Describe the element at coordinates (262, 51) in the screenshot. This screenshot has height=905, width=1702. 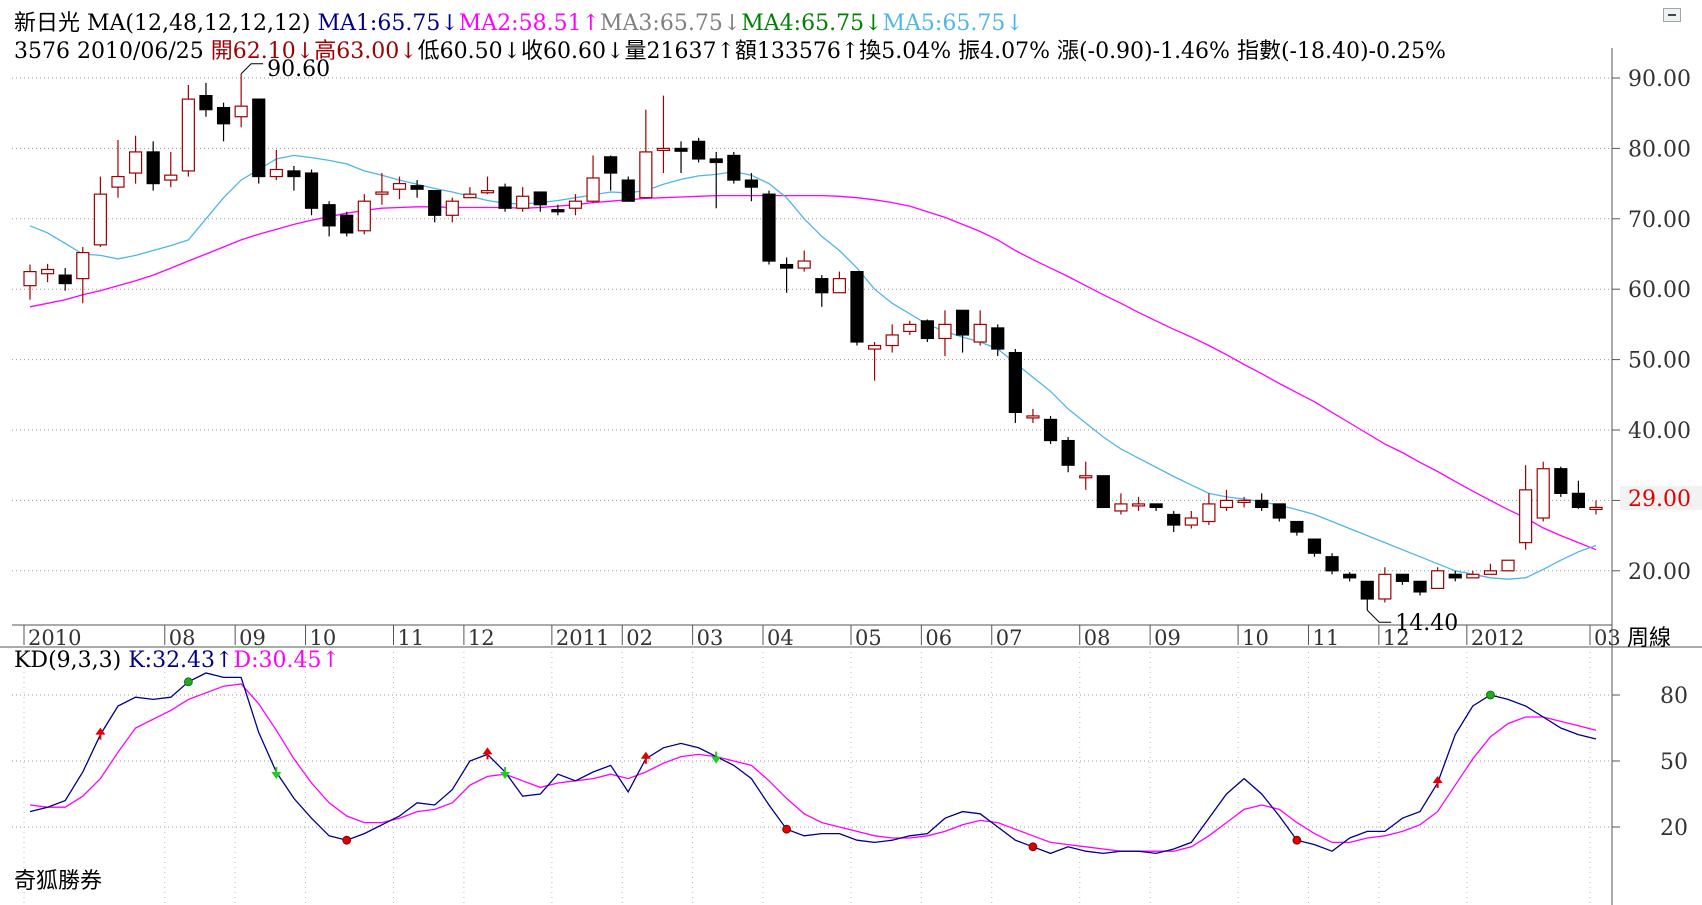
I see `header-line2-part-1: 開62.10↓` at that location.